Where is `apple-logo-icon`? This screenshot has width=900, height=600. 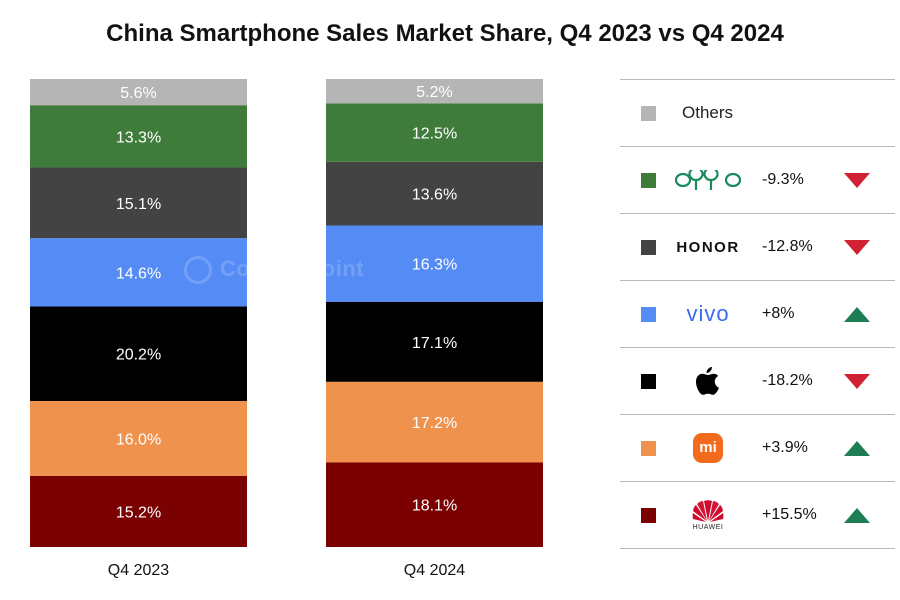
apple-logo-icon is located at coordinates (708, 381).